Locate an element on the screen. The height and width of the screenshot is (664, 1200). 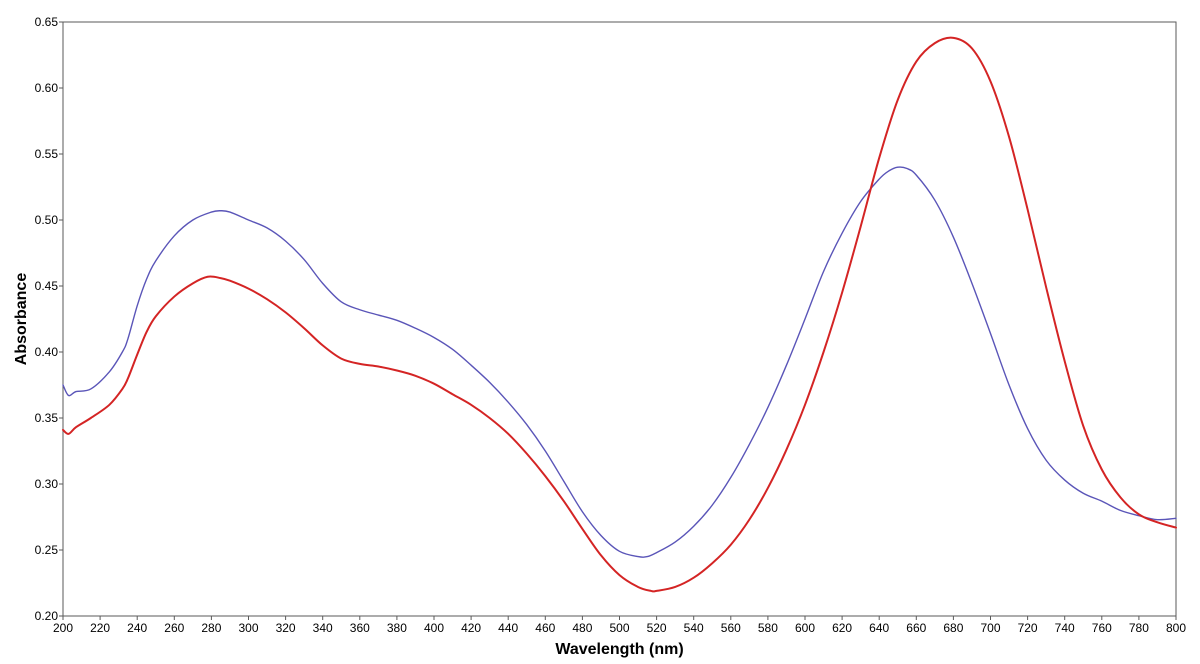
x-tick-label: 640 is located at coordinates (879, 628).